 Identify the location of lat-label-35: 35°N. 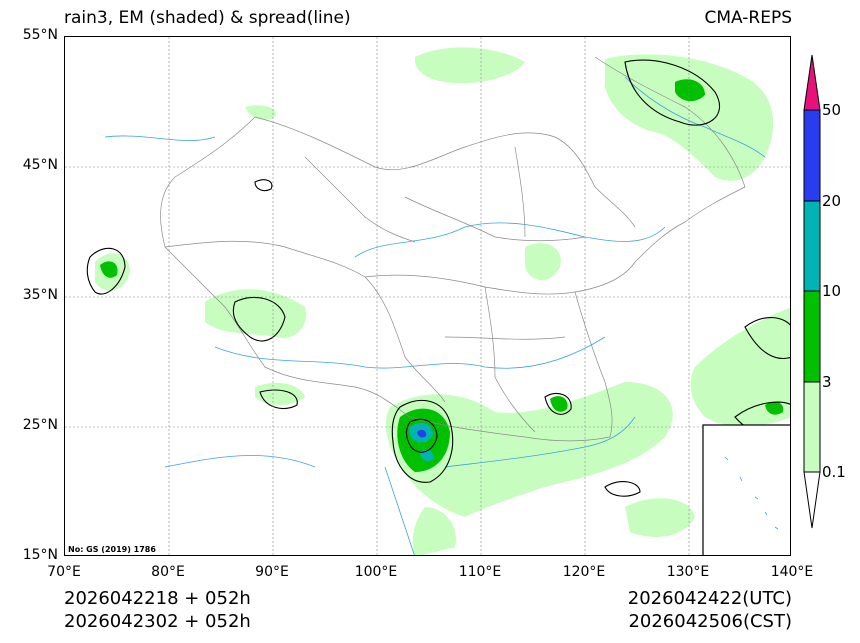
(40, 295).